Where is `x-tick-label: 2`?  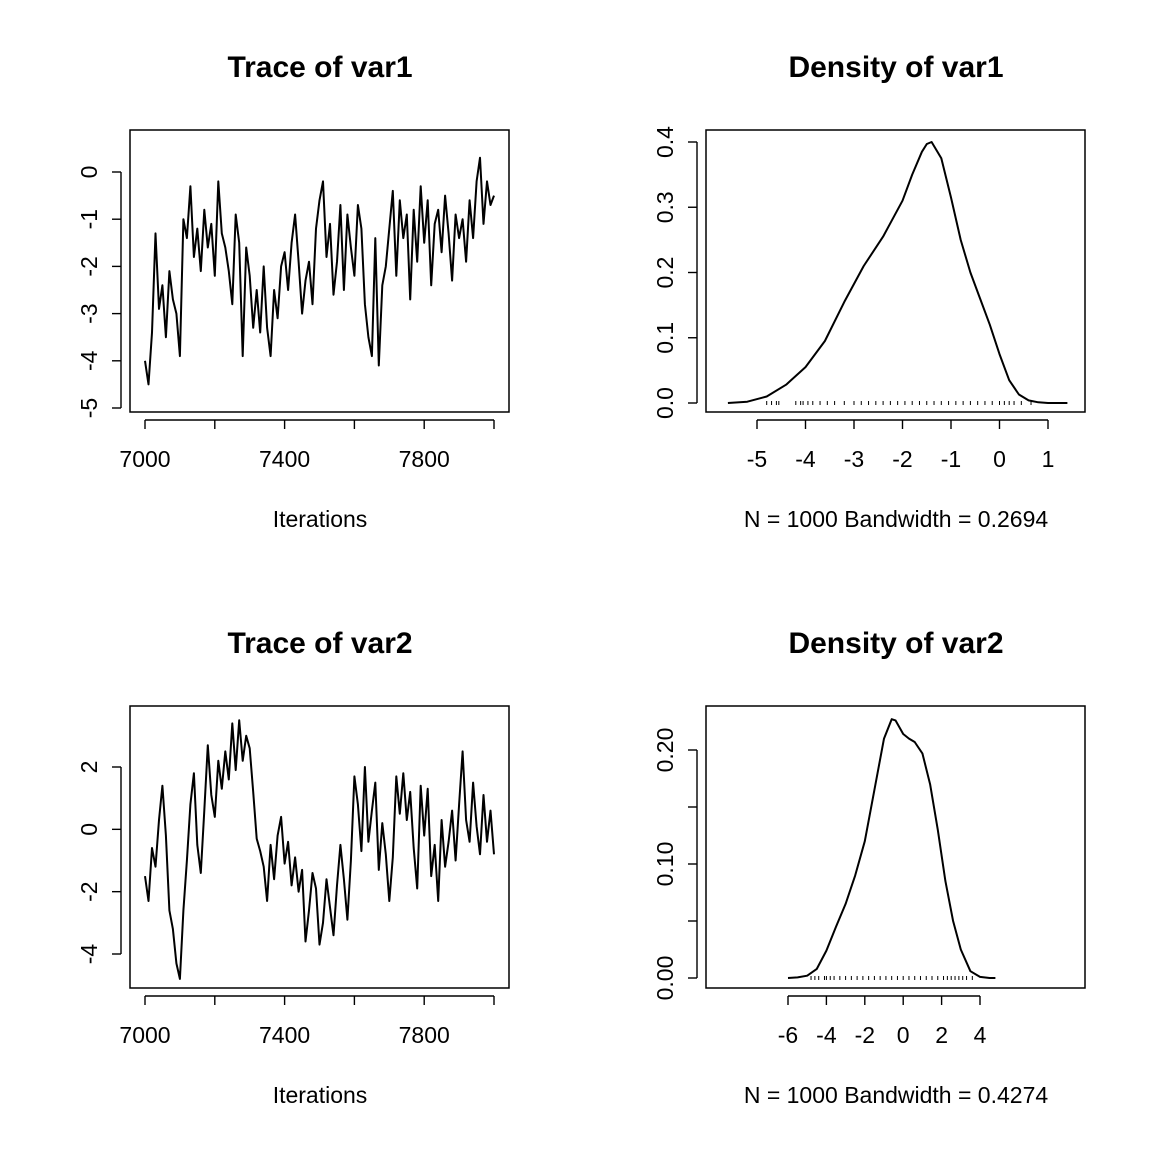 x-tick-label: 2 is located at coordinates (941, 1035).